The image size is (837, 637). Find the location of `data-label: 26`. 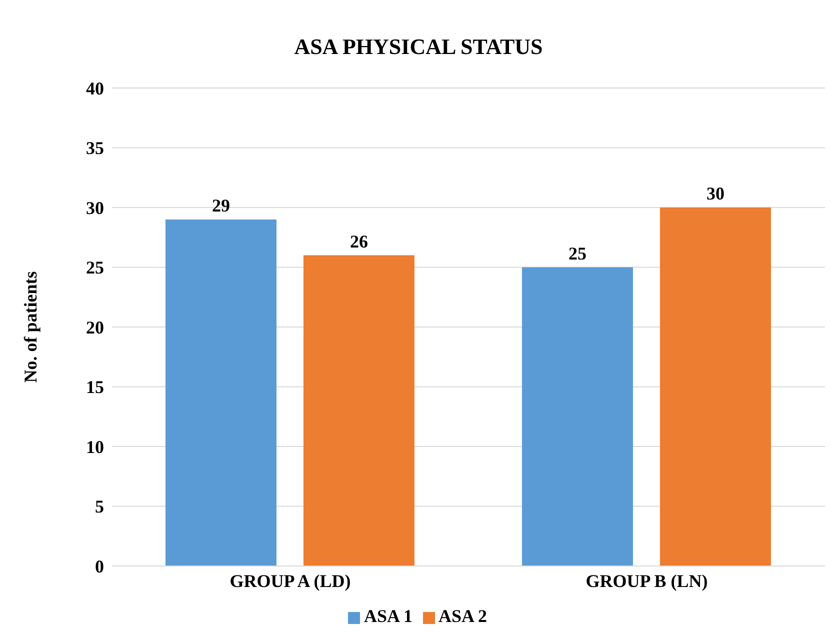

data-label: 26 is located at coordinates (359, 241).